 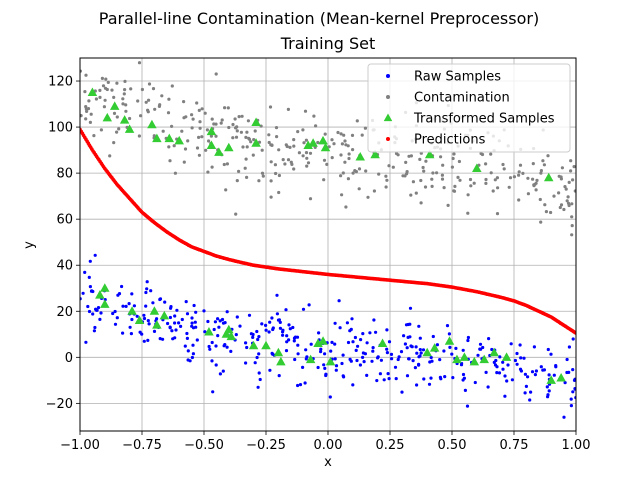 I want to click on y-tick-label: 100, so click(x=60, y=128).